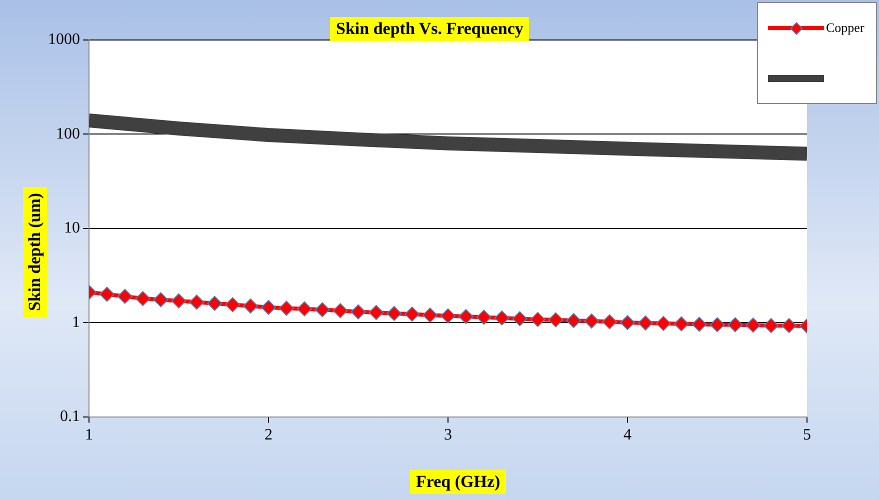 This screenshot has height=500, width=879. What do you see at coordinates (817, 53) in the screenshot?
I see `legend-box: Copper` at bounding box center [817, 53].